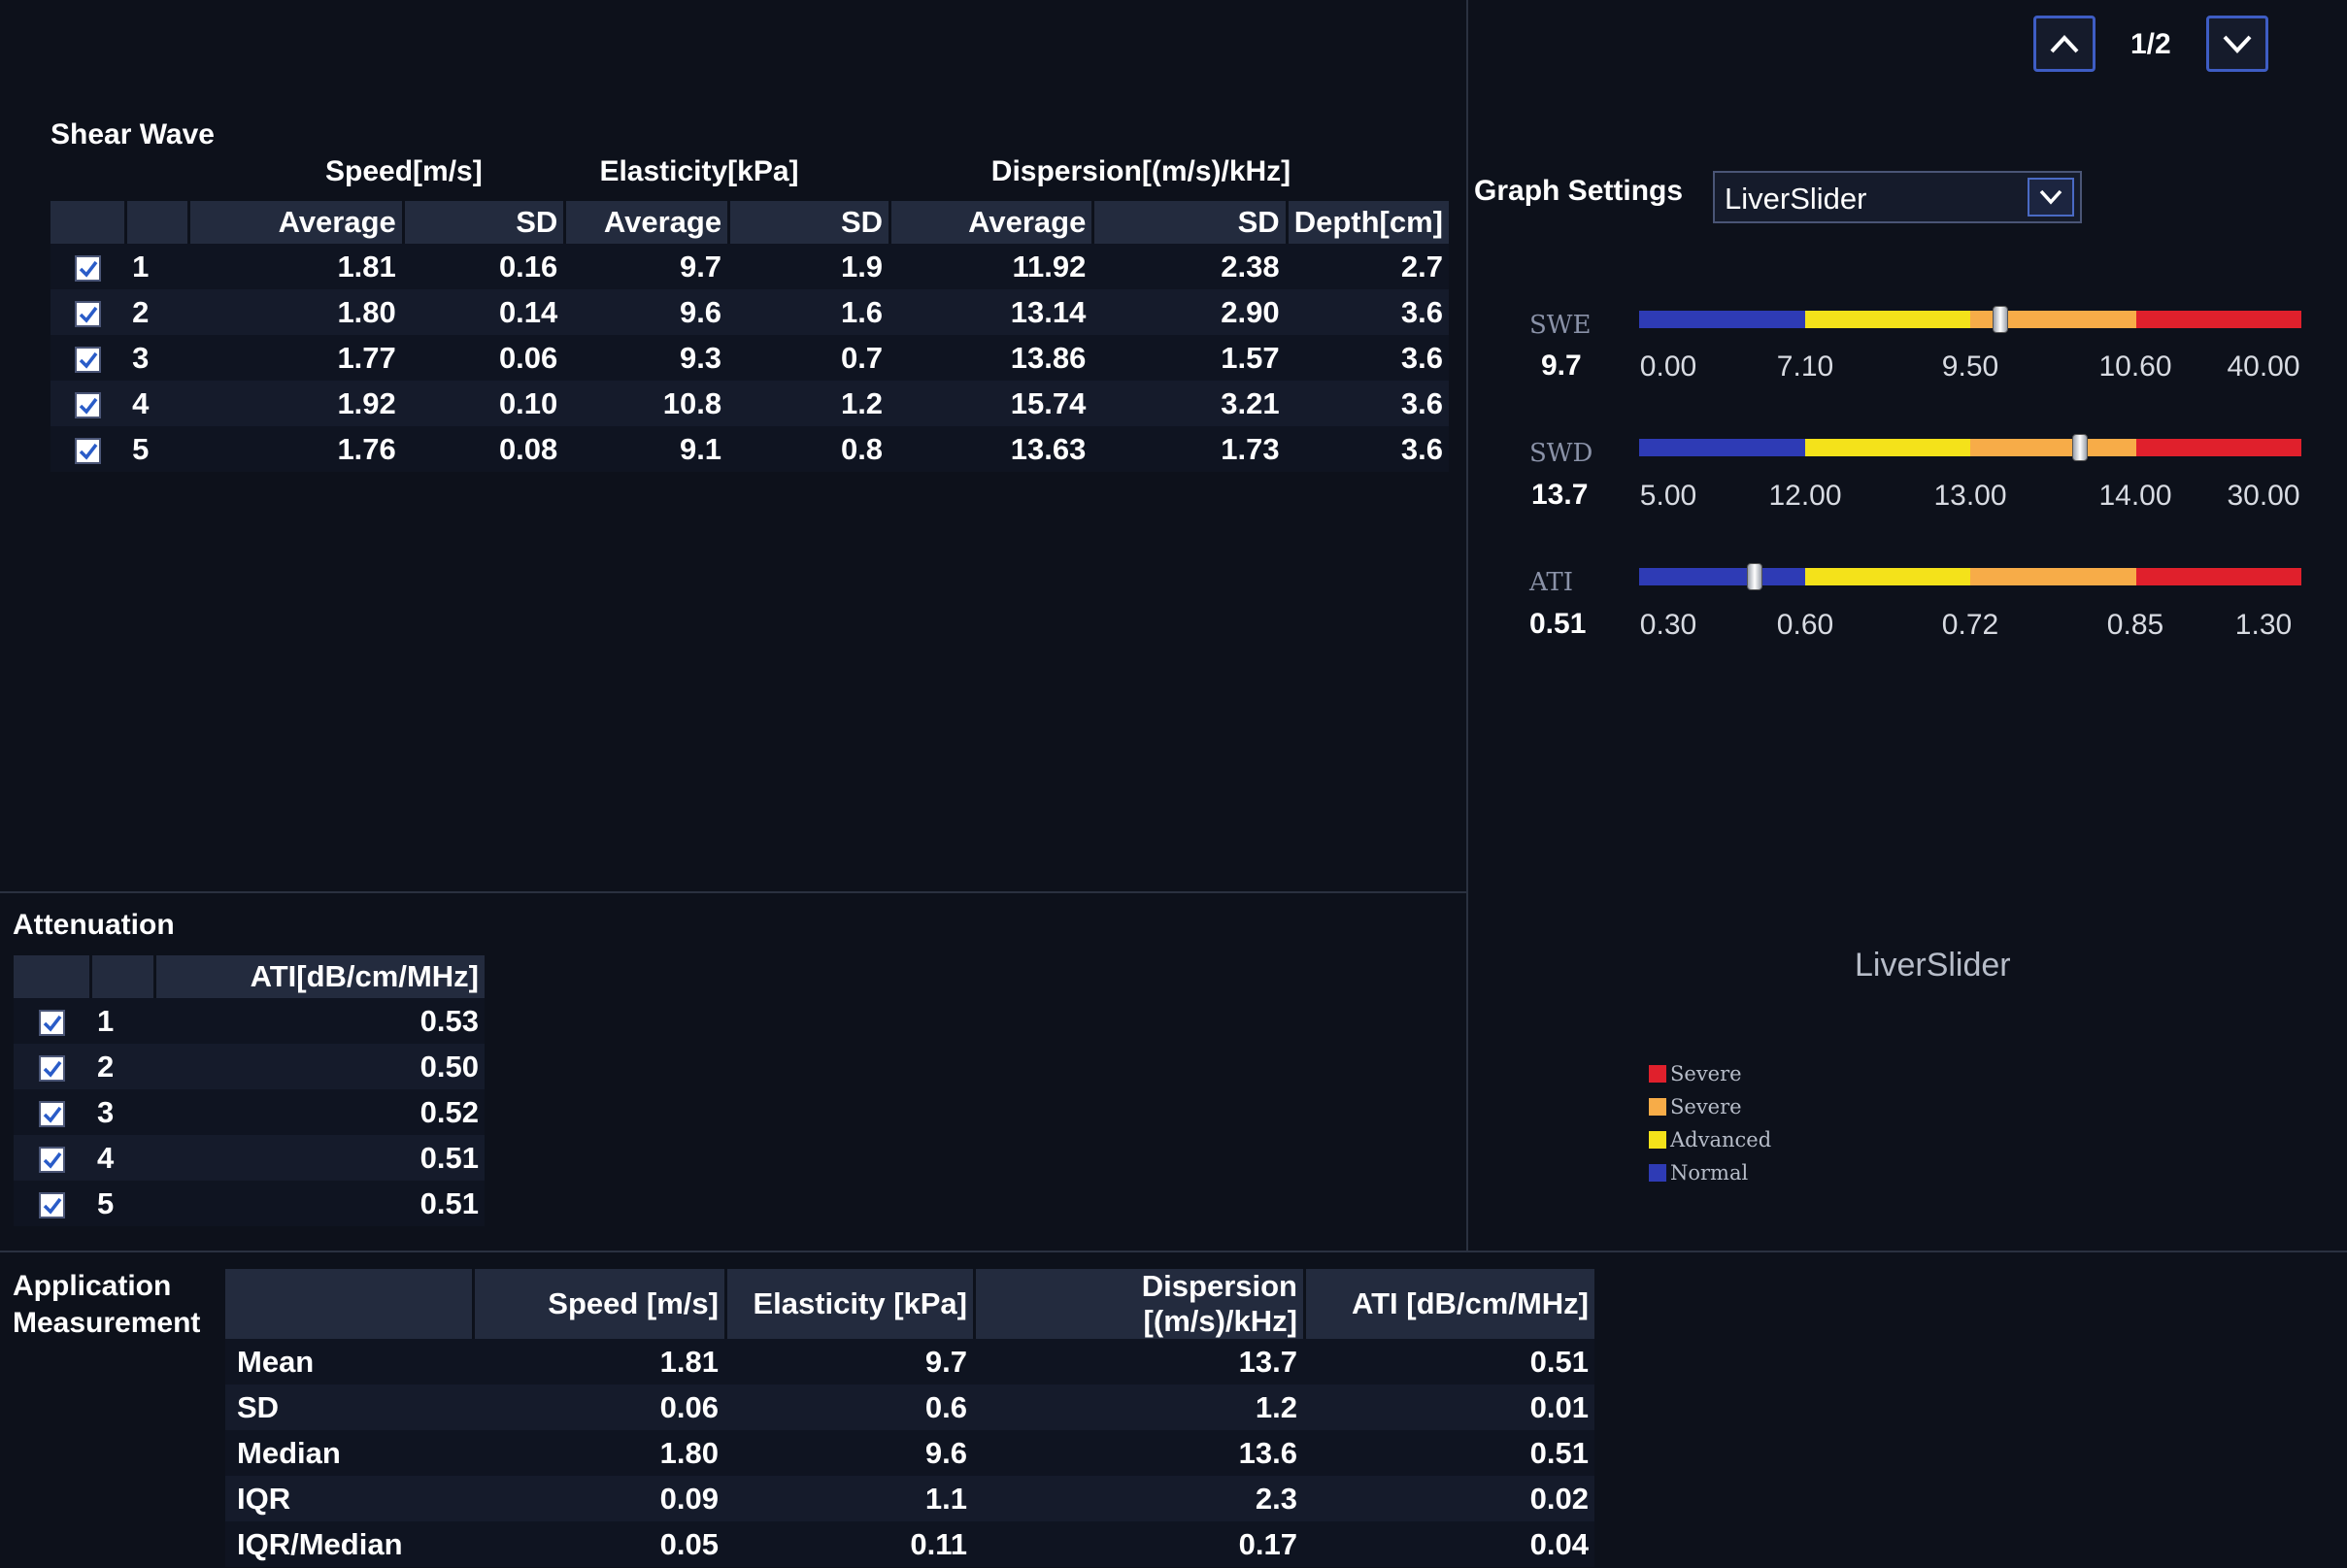 The height and width of the screenshot is (1568, 2347). I want to click on table-row: 1 0.53, so click(250, 1021).